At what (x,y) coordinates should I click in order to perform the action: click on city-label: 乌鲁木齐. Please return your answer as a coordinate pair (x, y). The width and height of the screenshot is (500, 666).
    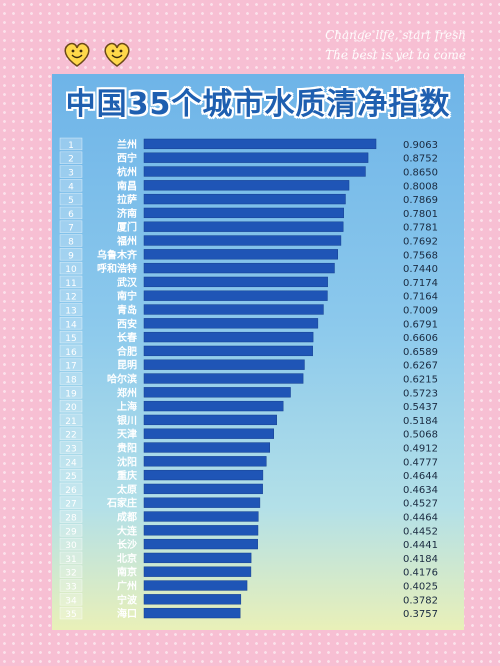
    Looking at the image, I should click on (117, 254).